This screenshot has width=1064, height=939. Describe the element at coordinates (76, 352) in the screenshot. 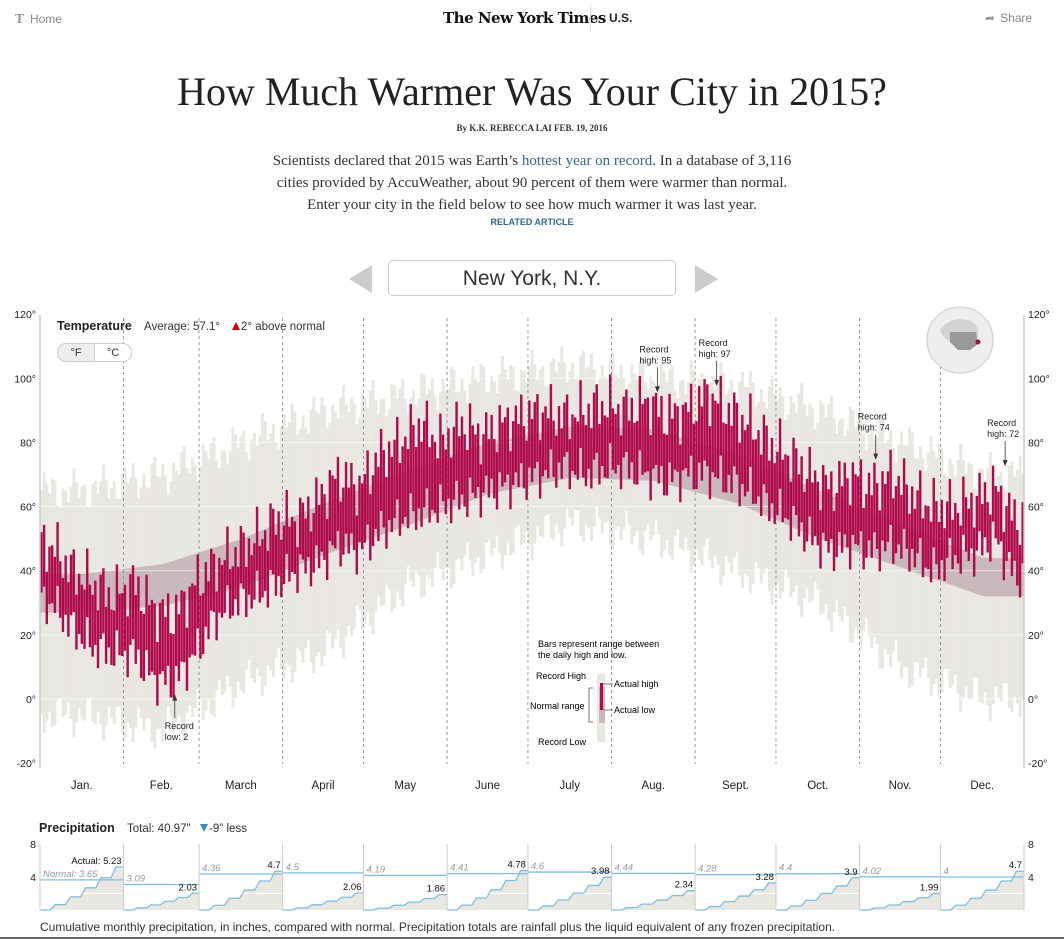

I see `fahrenheit-toggle: °F` at that location.